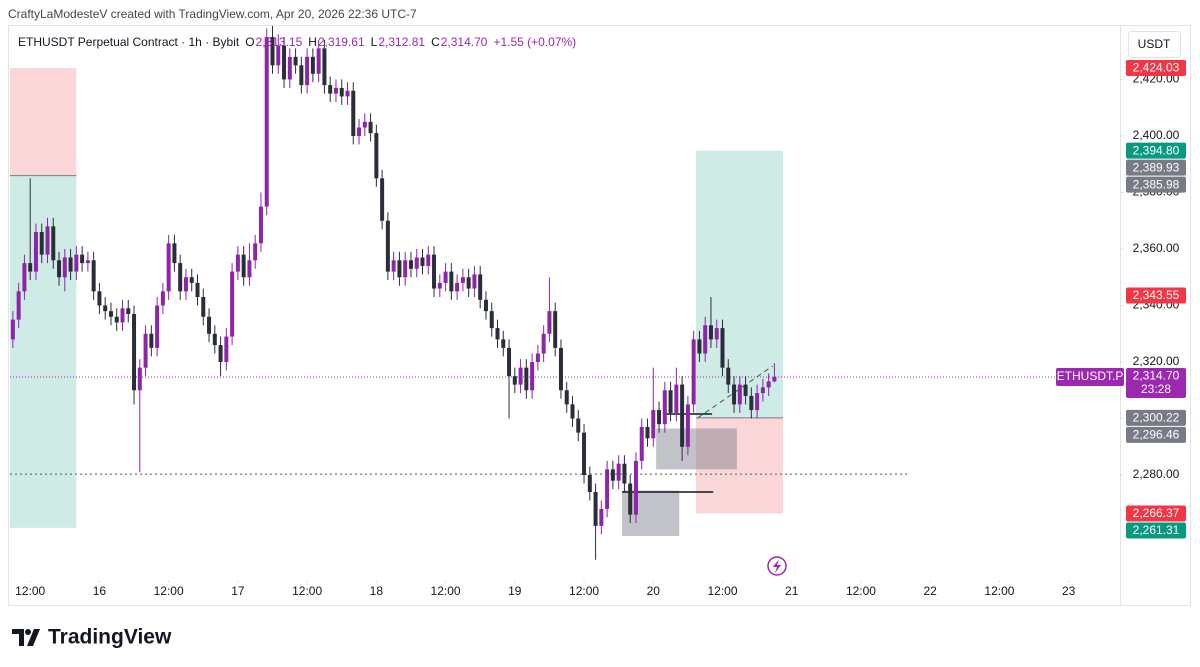 This screenshot has width=1200, height=667. What do you see at coordinates (1156, 135) in the screenshot?
I see `y-tick-label: 2,400.00` at bounding box center [1156, 135].